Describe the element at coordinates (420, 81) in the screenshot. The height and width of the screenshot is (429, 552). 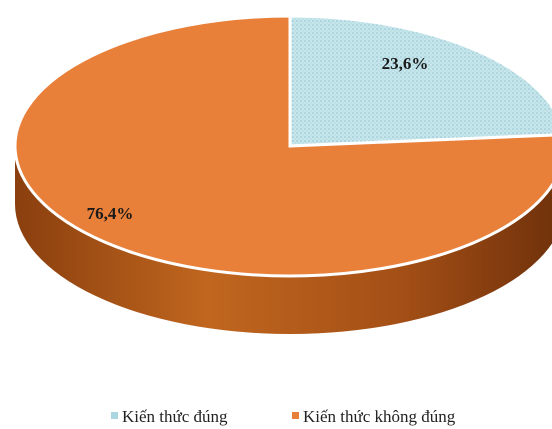
I see `pie-slice-kien-thuc-dung` at that location.